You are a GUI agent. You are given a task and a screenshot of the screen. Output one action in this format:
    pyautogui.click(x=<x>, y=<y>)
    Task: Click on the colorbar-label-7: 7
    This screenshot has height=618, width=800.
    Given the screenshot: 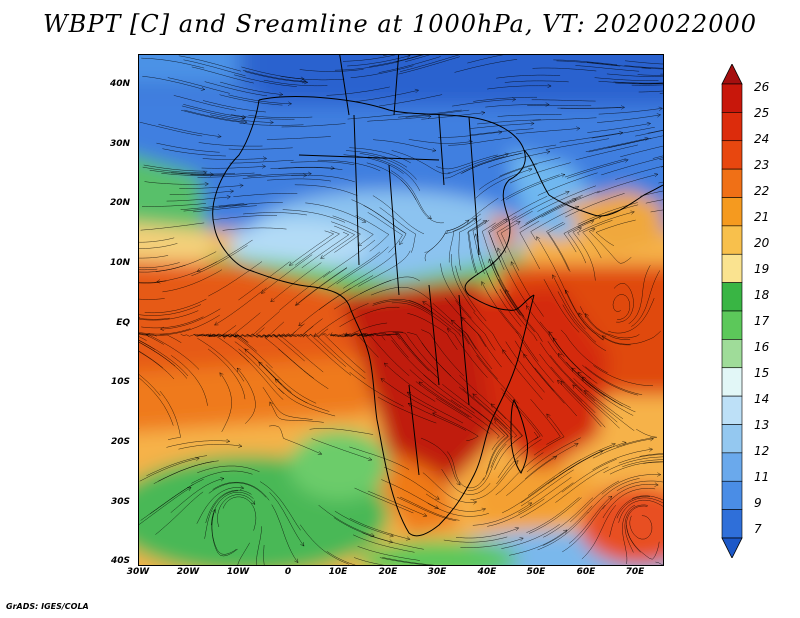 What is the action you would take?
    pyautogui.click(x=758, y=529)
    